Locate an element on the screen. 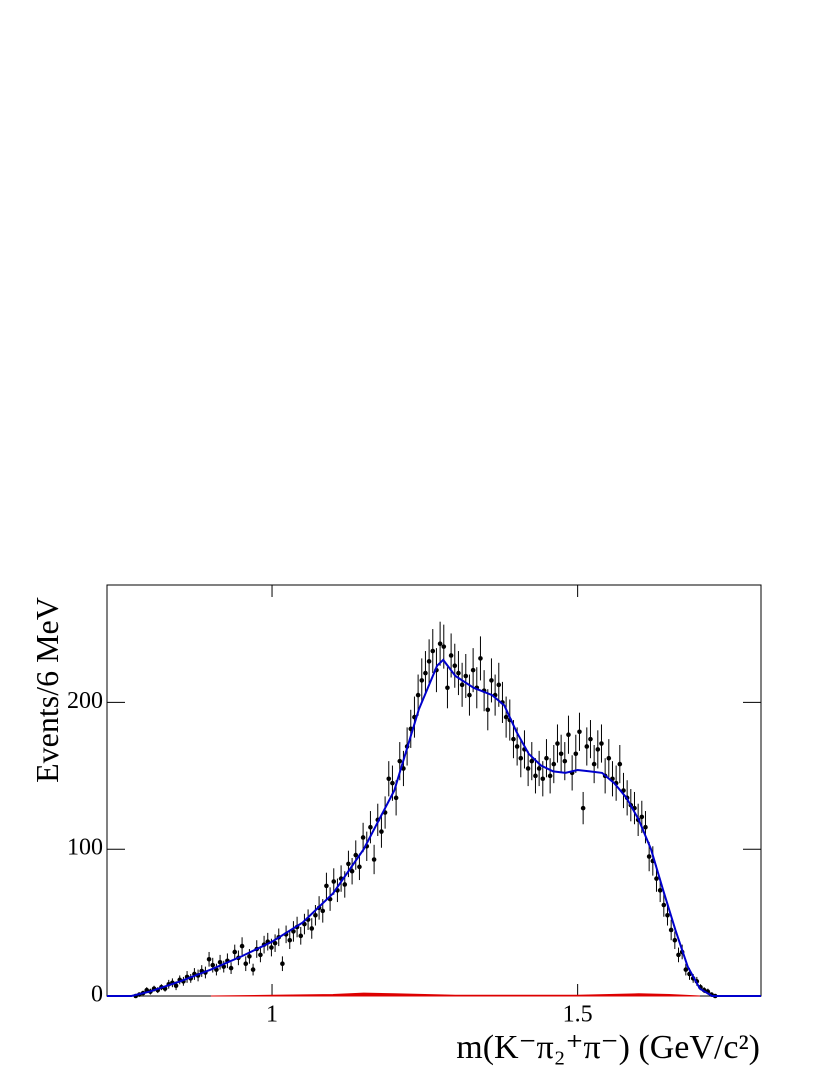 The width and height of the screenshot is (830, 1075). y-tick-label: 0 is located at coordinates (97, 995).